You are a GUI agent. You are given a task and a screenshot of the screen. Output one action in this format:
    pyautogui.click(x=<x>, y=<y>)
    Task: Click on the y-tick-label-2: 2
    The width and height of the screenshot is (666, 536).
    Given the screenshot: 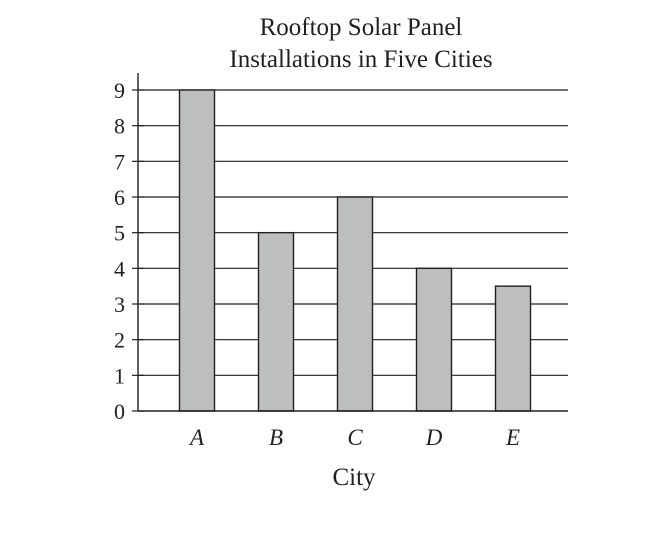 What is the action you would take?
    pyautogui.click(x=119, y=340)
    